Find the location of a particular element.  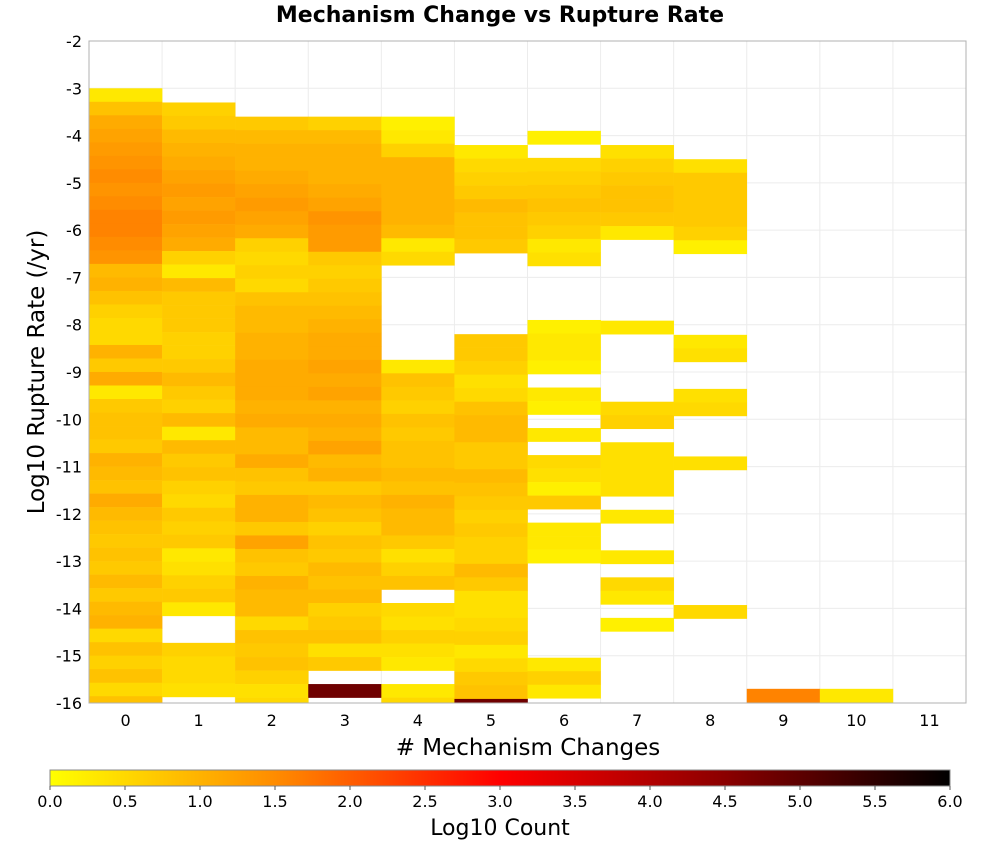

x-tick-label: 7 is located at coordinates (637, 720).